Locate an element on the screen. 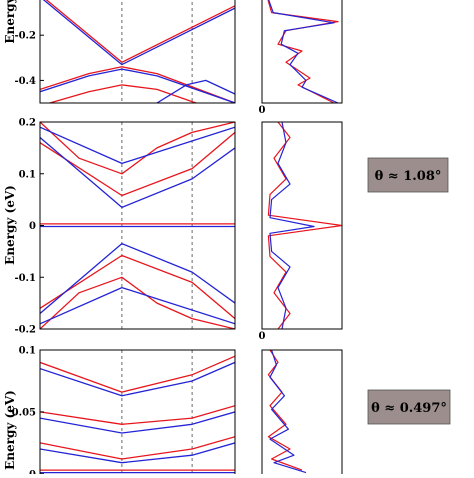 Image resolution: width=474 pixels, height=478 pixels. legend-bottom: θ ≈ 0.497° is located at coordinates (409, 407).